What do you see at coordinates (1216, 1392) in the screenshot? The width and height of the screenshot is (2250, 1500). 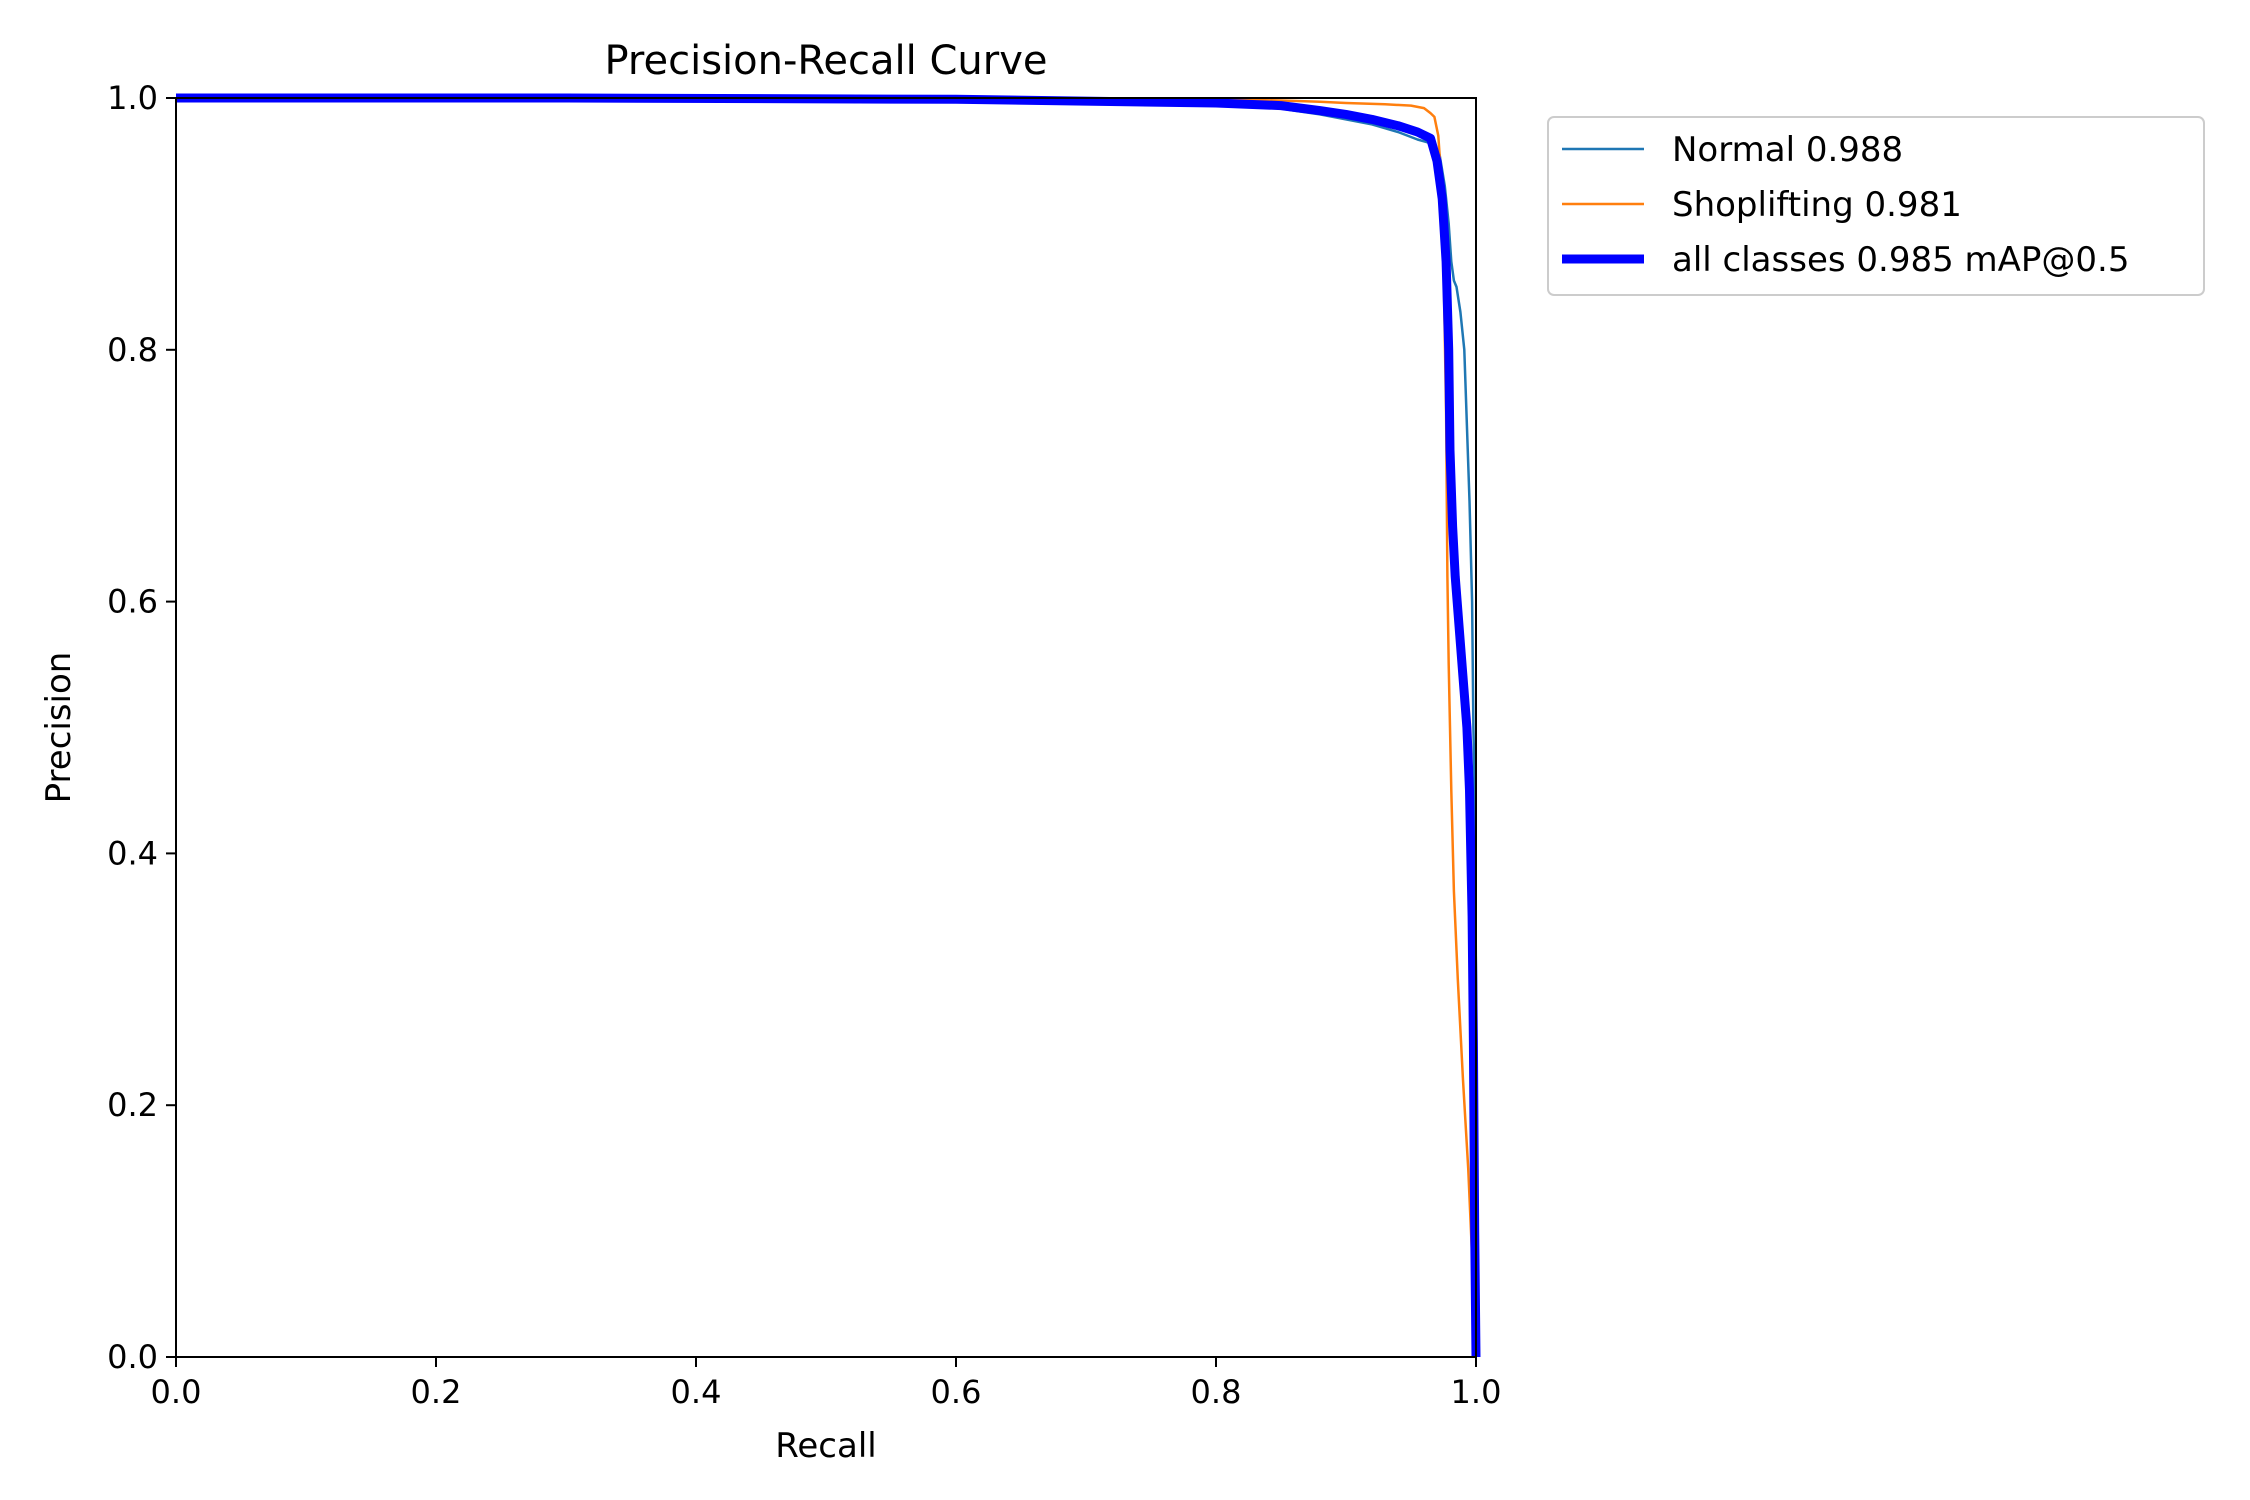 I see `x-tick-label: 0.8` at bounding box center [1216, 1392].